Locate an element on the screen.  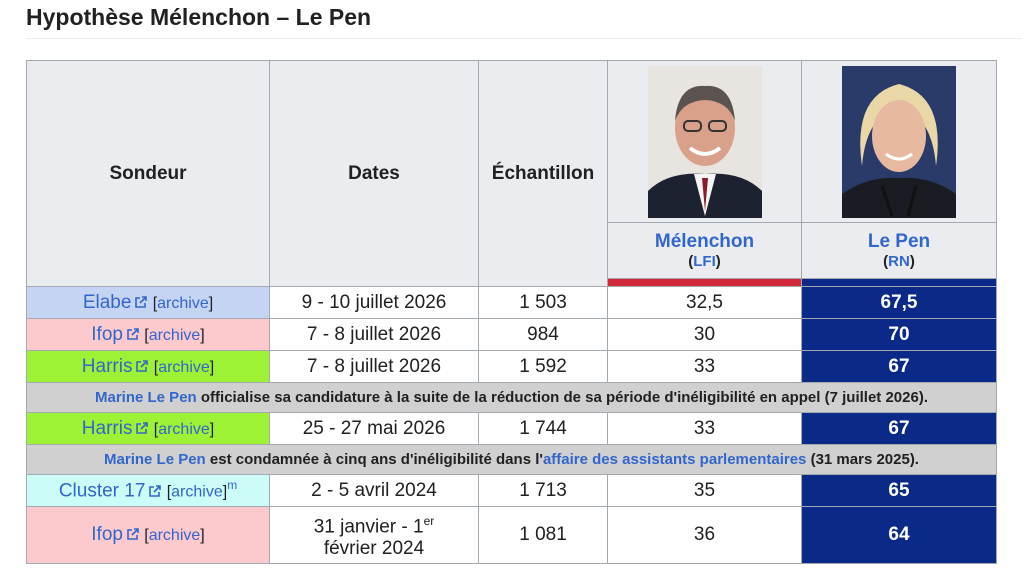
dates-cell: 9 - 10 juillet 2026 is located at coordinates (374, 302).